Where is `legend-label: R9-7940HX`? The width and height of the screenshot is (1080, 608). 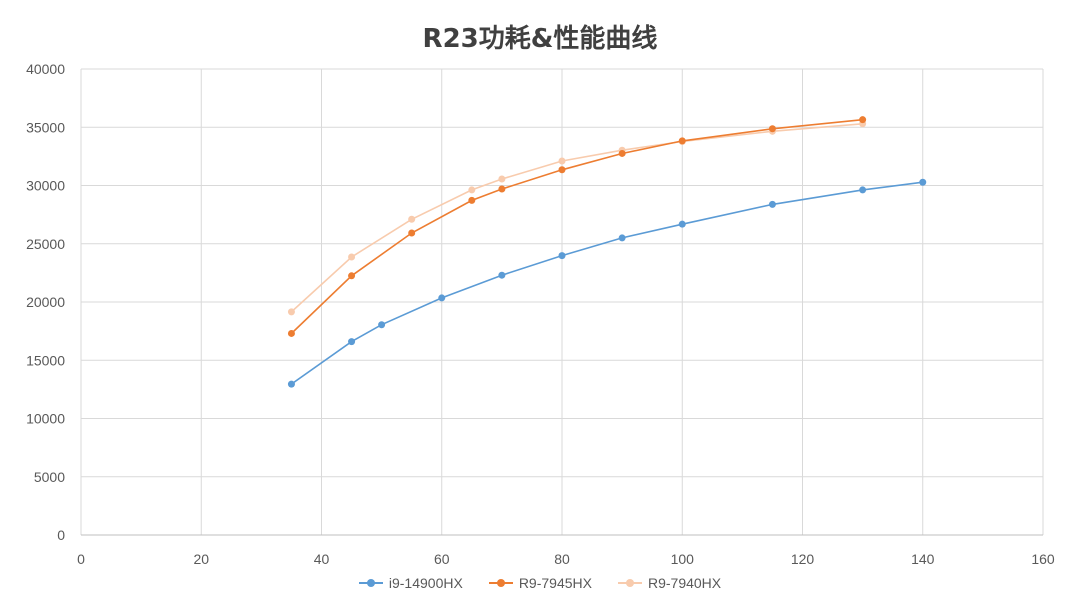
legend-label: R9-7940HX is located at coordinates (684, 583).